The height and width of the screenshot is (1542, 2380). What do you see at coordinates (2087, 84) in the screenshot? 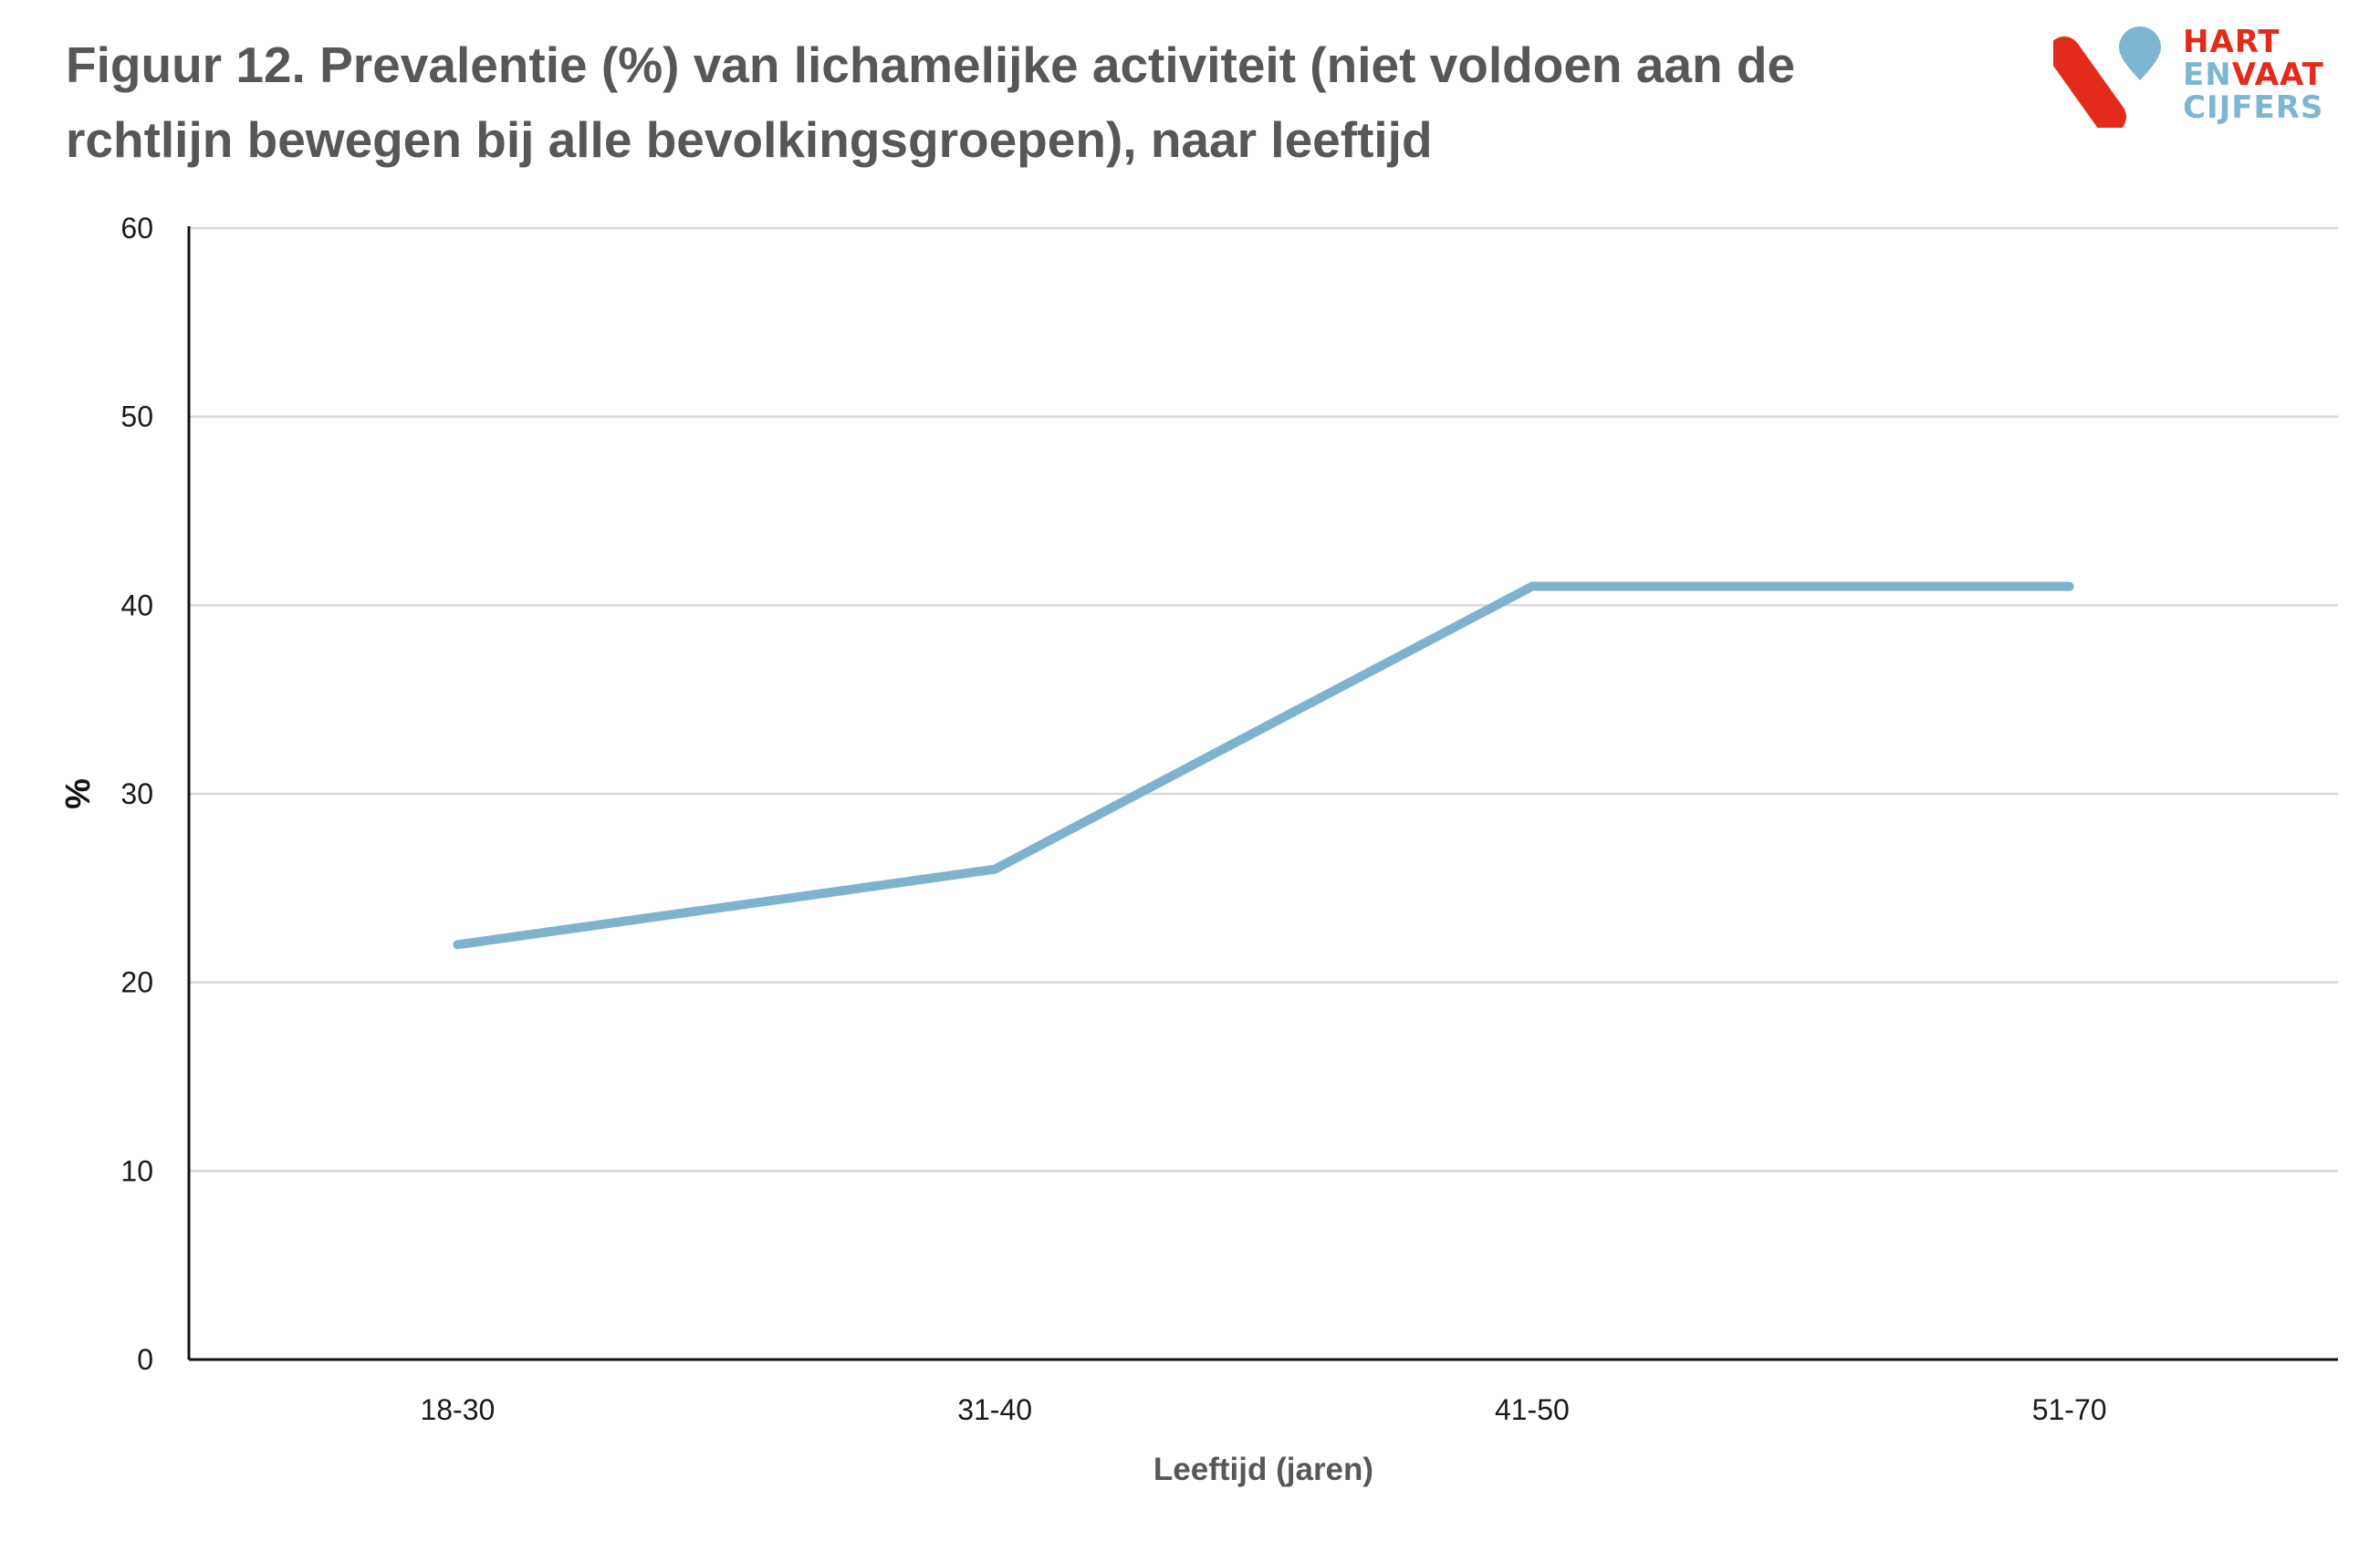
I see `logo-red-stroke` at bounding box center [2087, 84].